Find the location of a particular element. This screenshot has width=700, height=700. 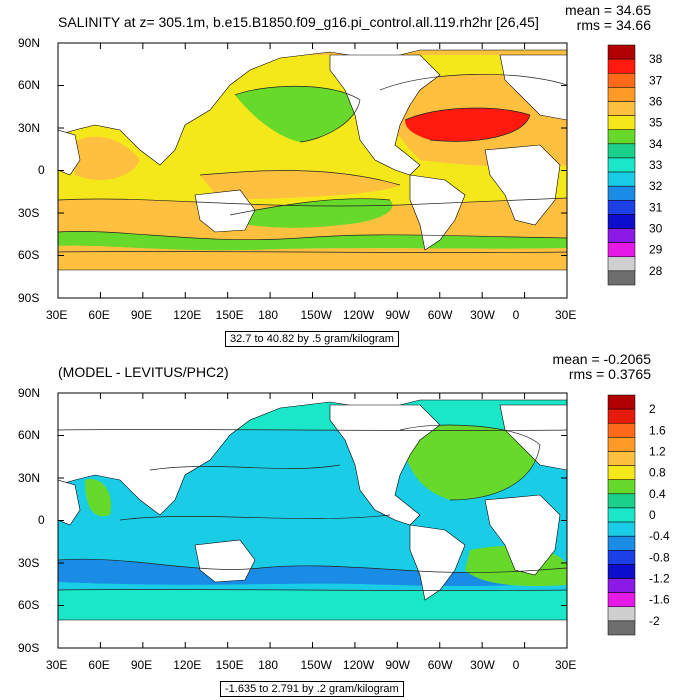

panel2-lon-label: 120W is located at coordinates (358, 665).